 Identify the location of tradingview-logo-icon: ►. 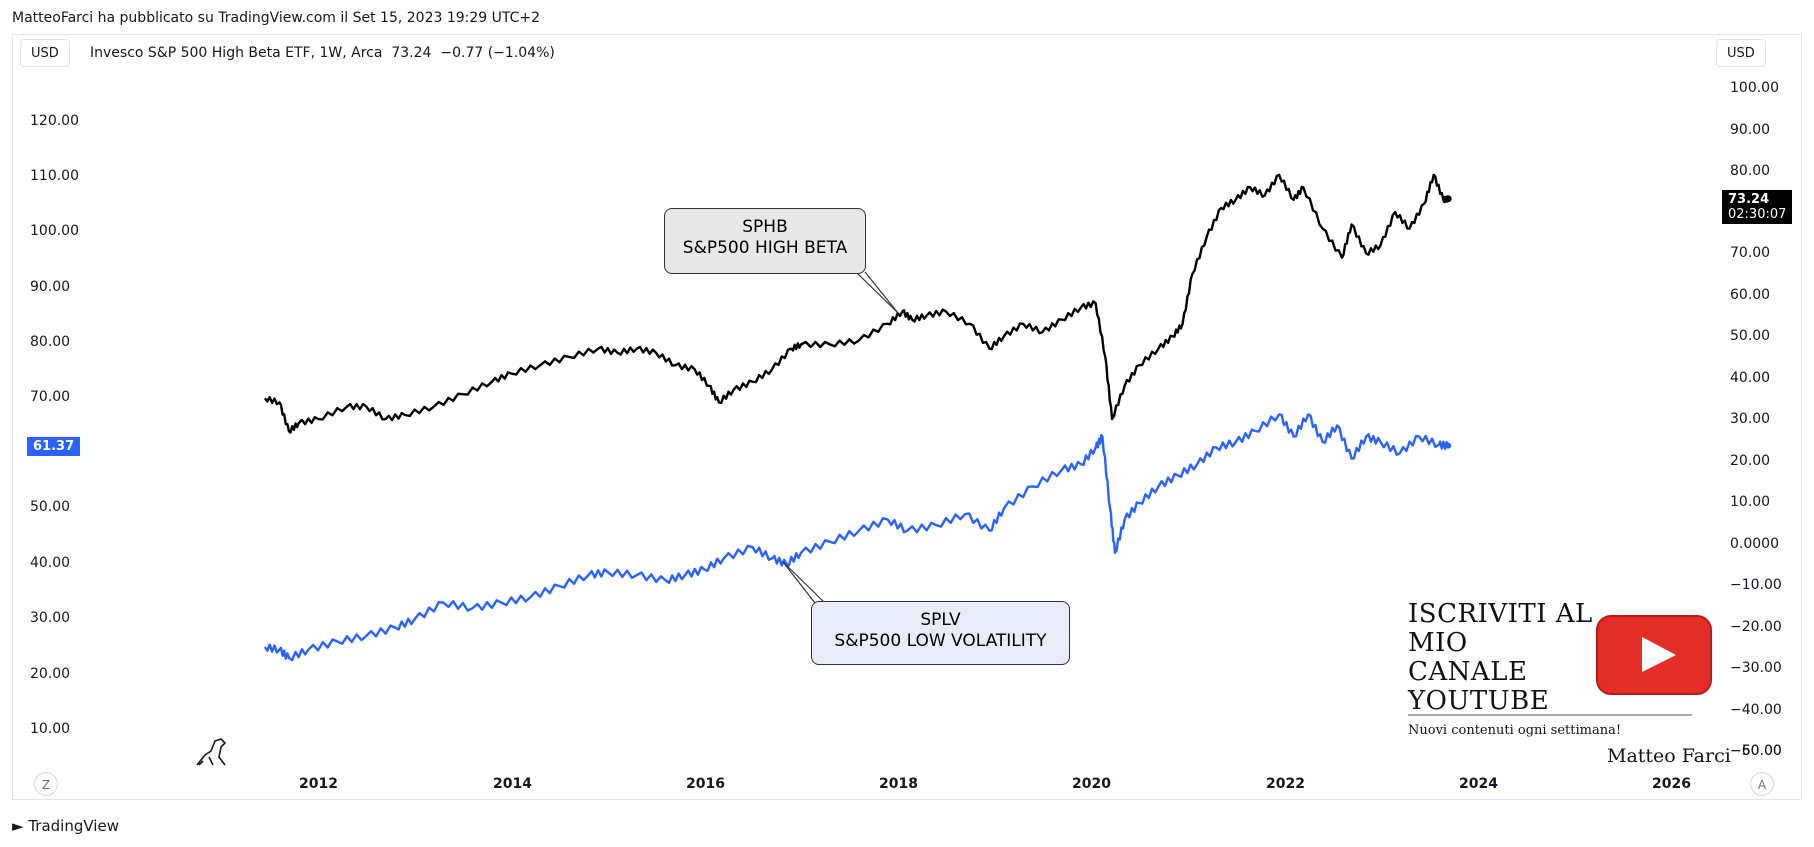
(18, 826).